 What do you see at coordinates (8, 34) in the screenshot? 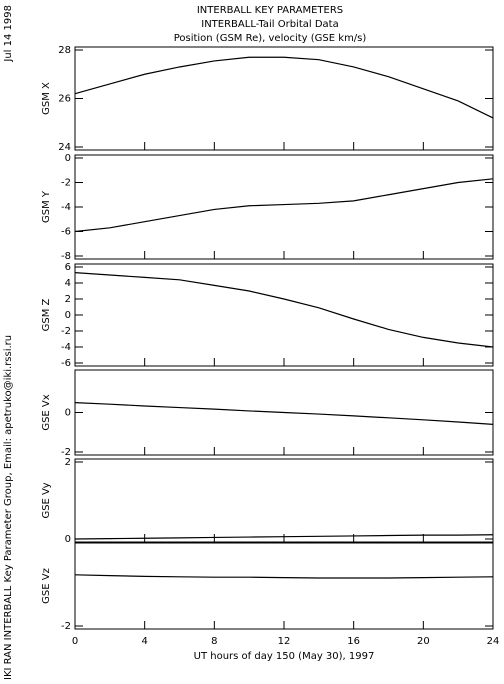
I see `date-label: Jul 14 1998` at bounding box center [8, 34].